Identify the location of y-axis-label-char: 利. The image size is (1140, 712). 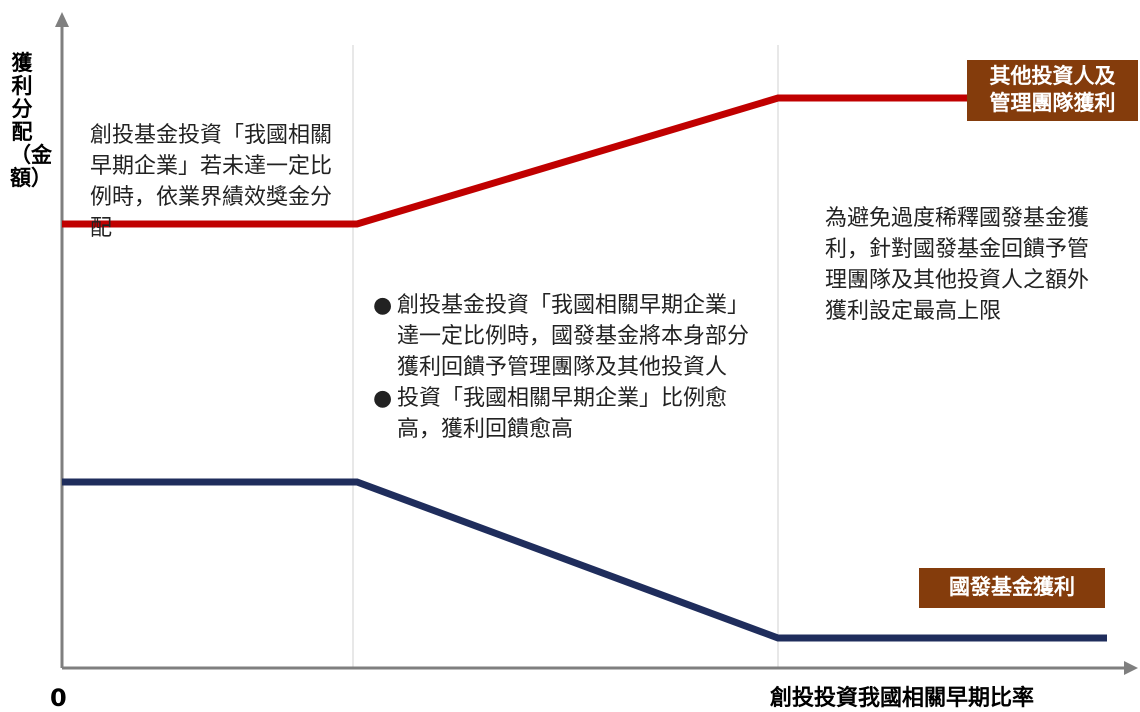
(22, 86).